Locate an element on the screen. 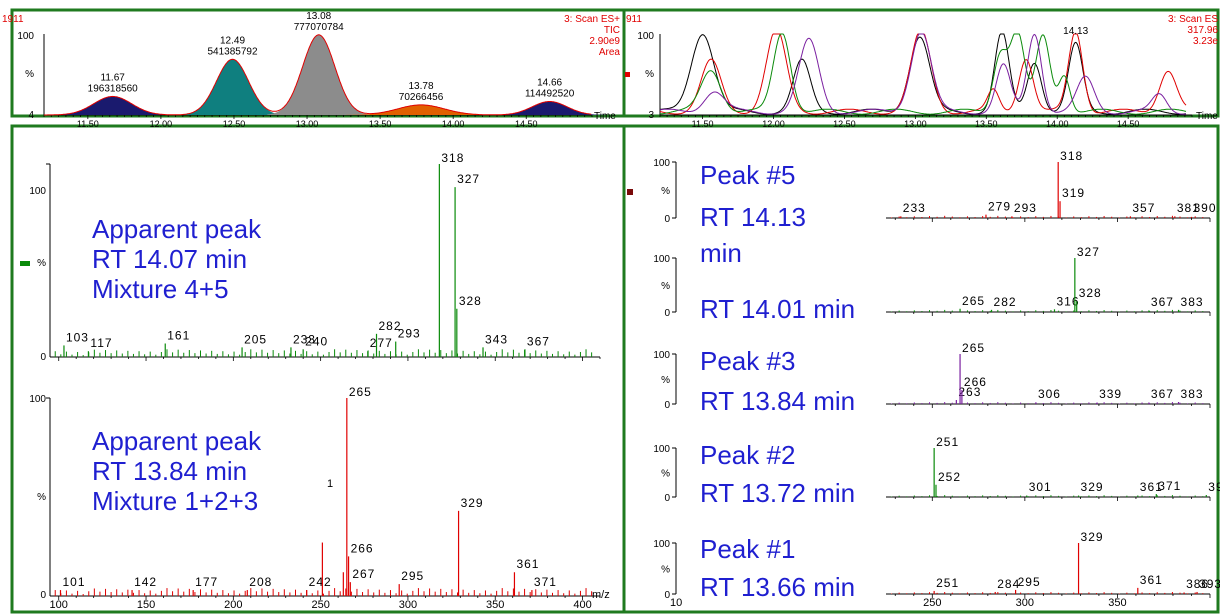  tr-header-left: 911 is located at coordinates (634, 19).